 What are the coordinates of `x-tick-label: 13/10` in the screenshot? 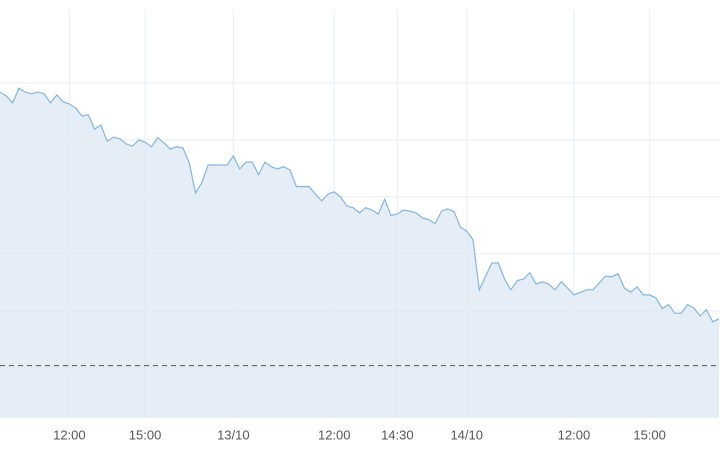 It's located at (233, 434).